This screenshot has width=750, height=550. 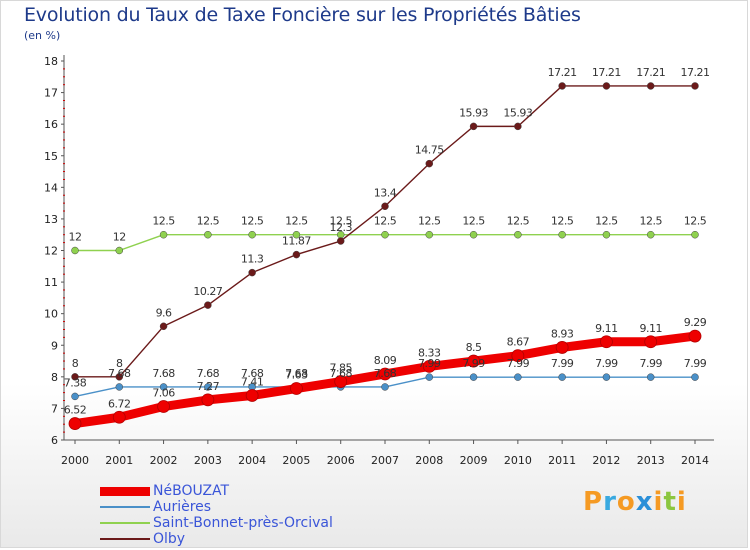 I want to click on y-tick-label: 12, so click(x=51, y=251).